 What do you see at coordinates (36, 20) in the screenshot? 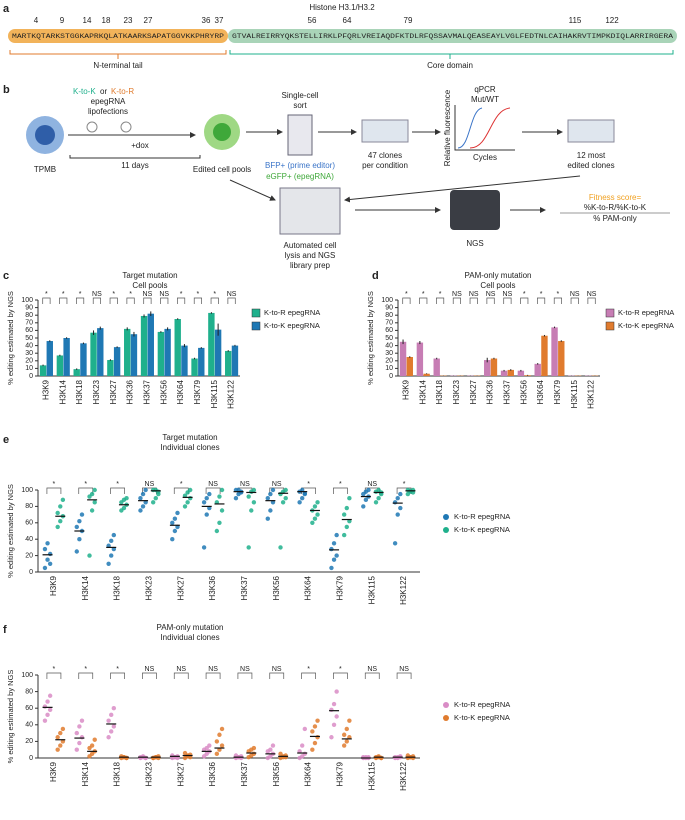
I see `position-label: 4` at bounding box center [36, 20].